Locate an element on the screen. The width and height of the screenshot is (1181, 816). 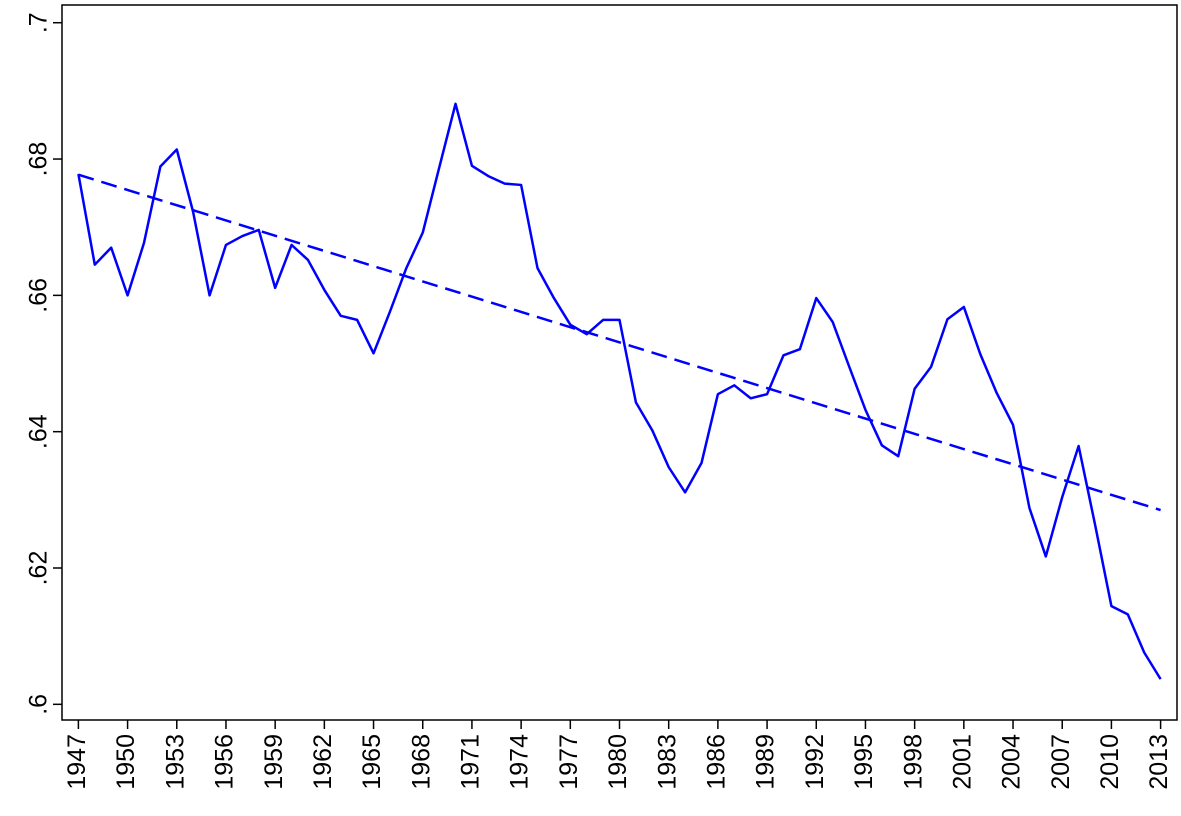
x-tick-label: 1983 is located at coordinates (667, 762).